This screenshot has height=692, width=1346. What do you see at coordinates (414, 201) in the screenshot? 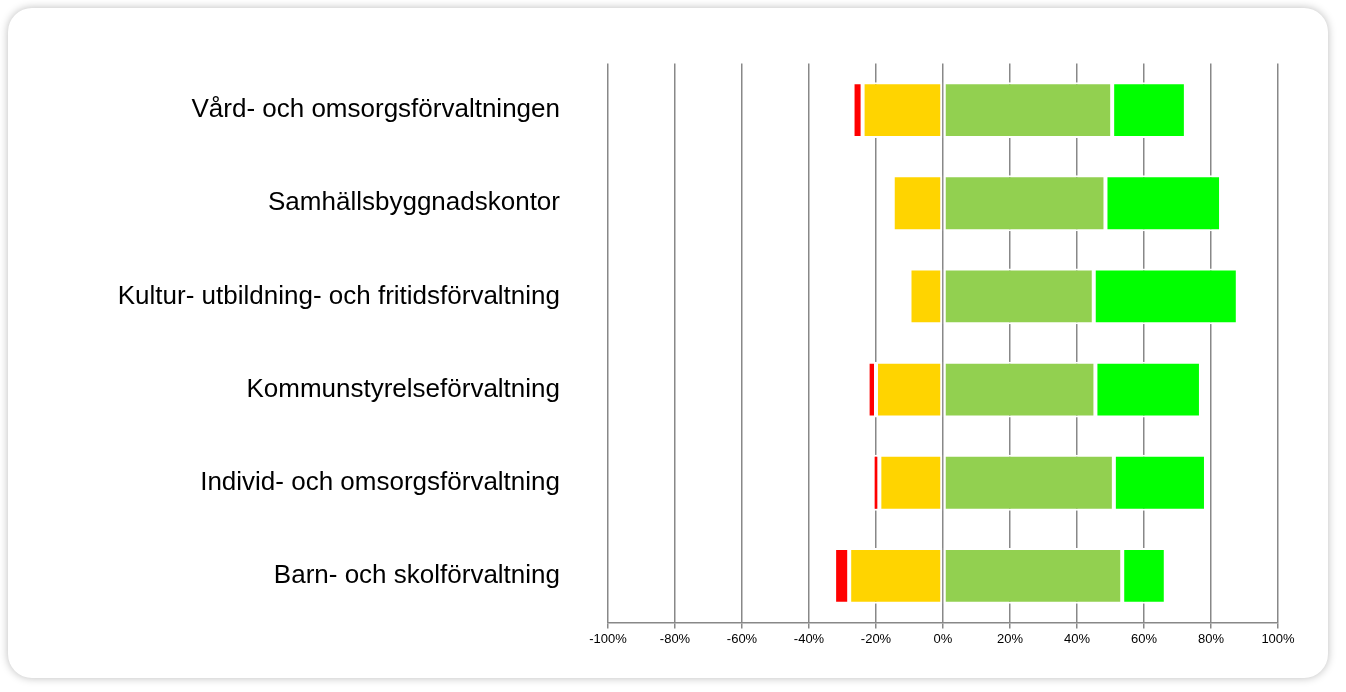
I see `y-tick-label: Samhällsbyggnadskontor` at bounding box center [414, 201].